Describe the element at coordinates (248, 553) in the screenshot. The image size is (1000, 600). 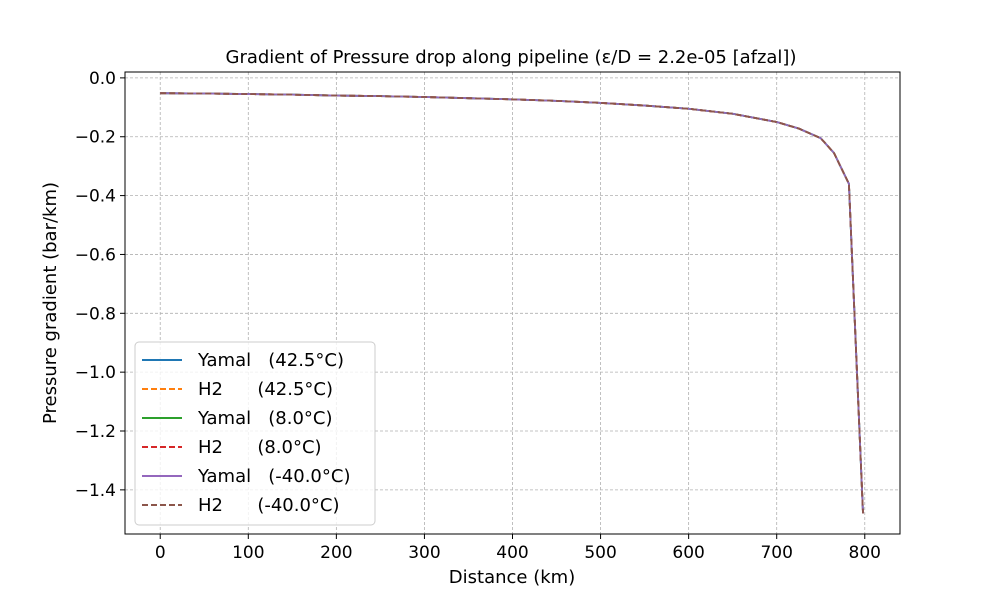
I see `x-tick-label: 100` at that location.